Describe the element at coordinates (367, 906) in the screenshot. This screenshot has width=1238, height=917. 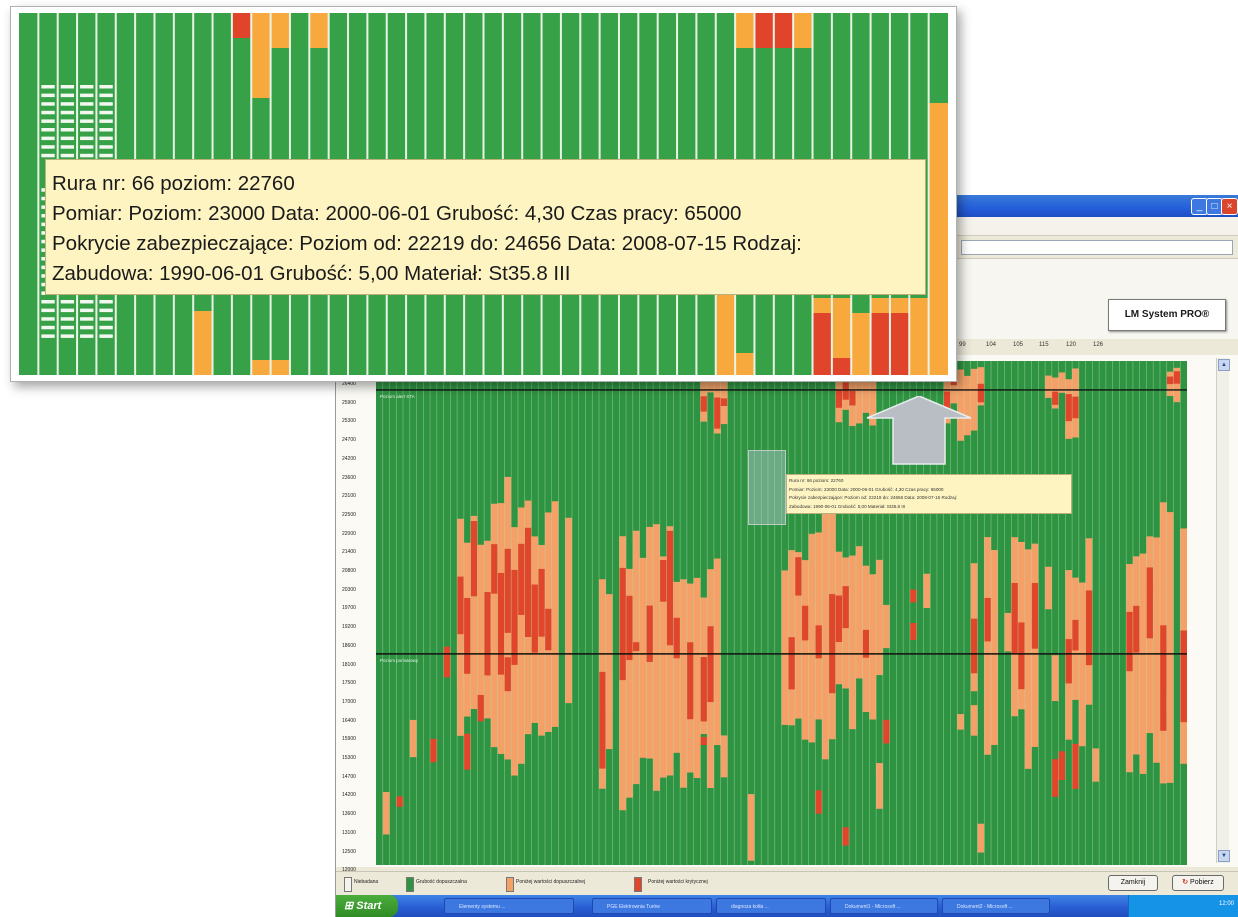
I see `start-button: ⊞ Start` at that location.